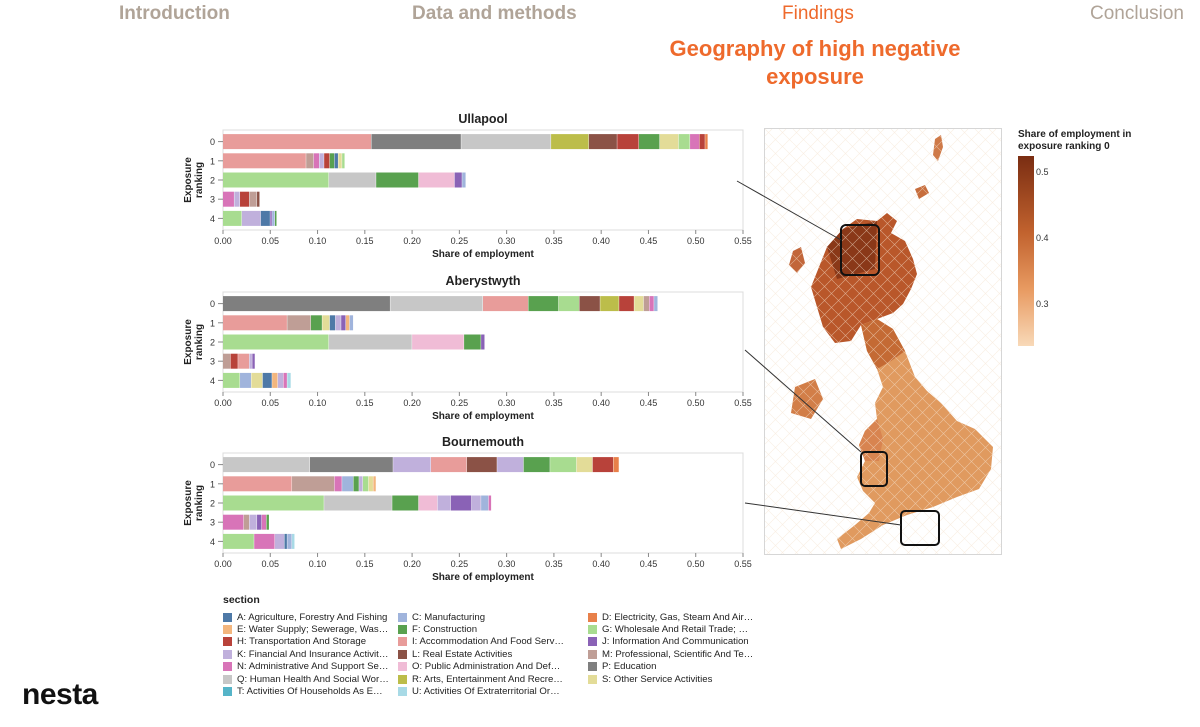 This screenshot has height=727, width=1200. What do you see at coordinates (883, 341) in the screenshot?
I see `uk-map-svg` at bounding box center [883, 341].